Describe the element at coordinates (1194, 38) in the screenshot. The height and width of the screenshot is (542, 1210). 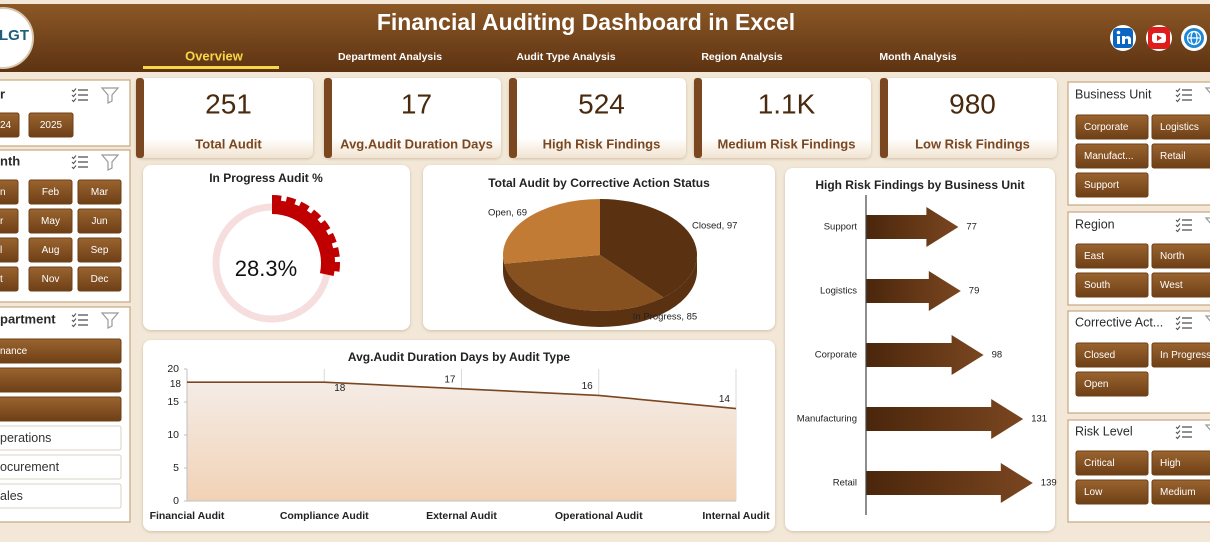
I see `website-icon` at that location.